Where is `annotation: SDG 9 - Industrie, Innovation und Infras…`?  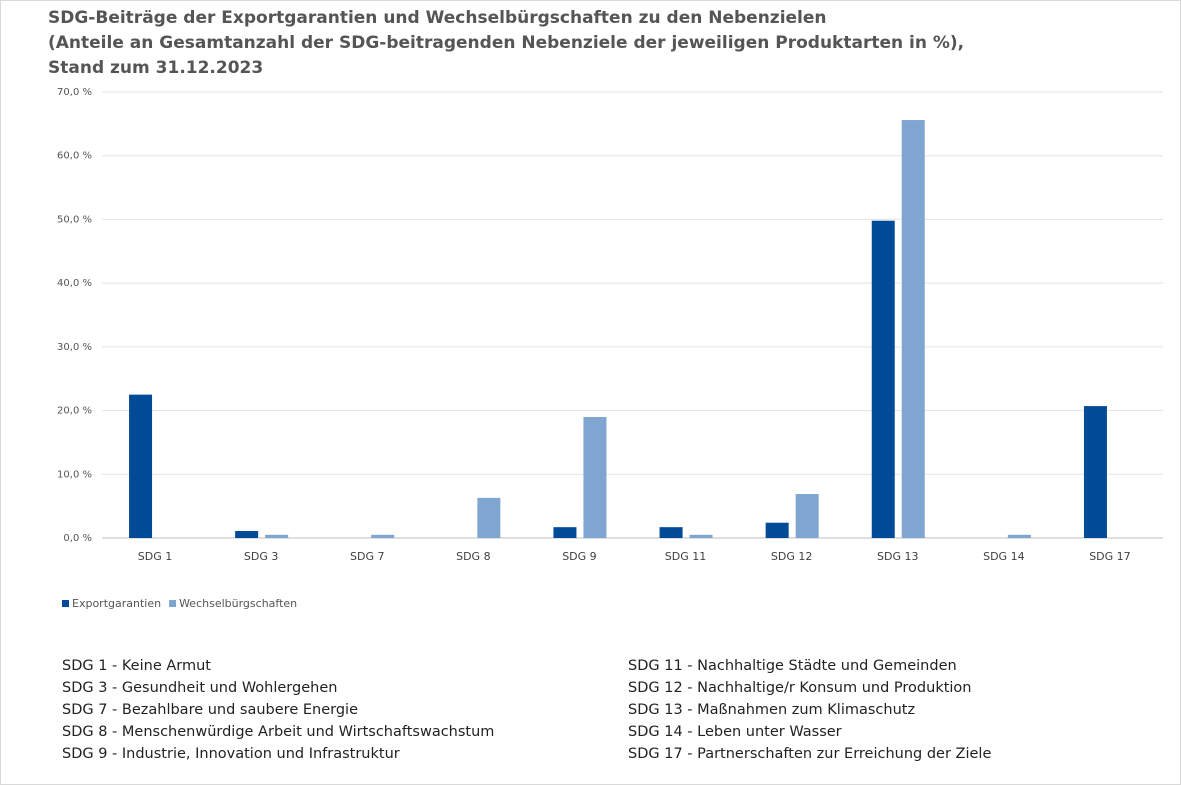
annotation: SDG 9 - Industrie, Innovation und Infras… is located at coordinates (231, 754).